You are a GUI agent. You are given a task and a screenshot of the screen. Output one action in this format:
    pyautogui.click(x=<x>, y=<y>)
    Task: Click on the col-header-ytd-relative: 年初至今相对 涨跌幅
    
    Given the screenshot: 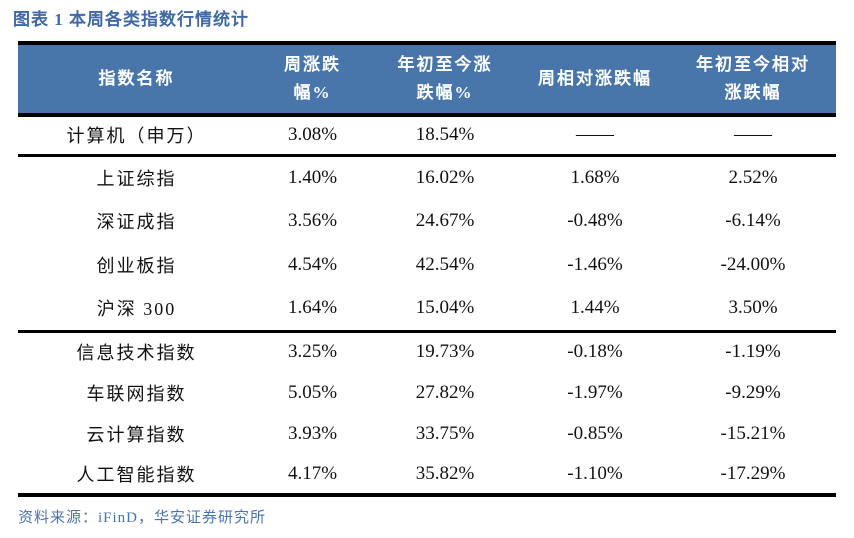 What is the action you would take?
    pyautogui.click(x=753, y=79)
    